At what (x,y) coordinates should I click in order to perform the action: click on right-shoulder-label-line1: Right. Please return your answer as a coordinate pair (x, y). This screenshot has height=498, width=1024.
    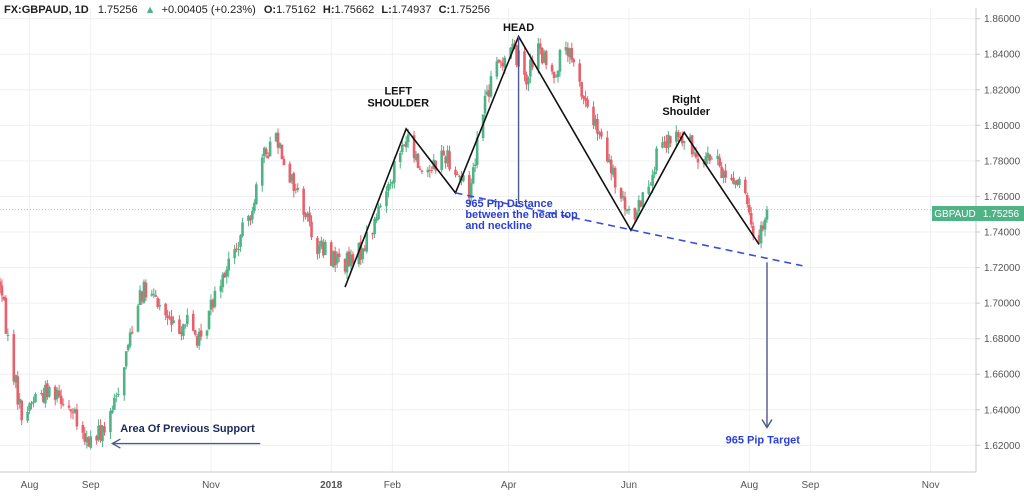
    Looking at the image, I should click on (686, 100).